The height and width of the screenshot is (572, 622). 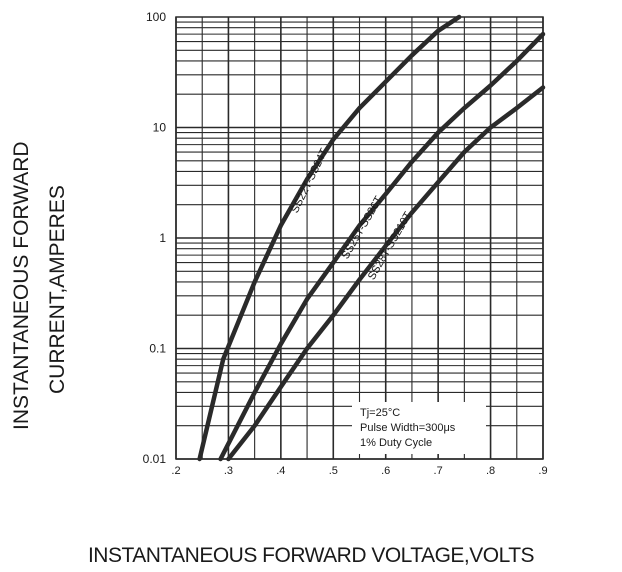 What do you see at coordinates (380, 413) in the screenshot?
I see `annotation-line-0: Tj=25°C` at bounding box center [380, 413].